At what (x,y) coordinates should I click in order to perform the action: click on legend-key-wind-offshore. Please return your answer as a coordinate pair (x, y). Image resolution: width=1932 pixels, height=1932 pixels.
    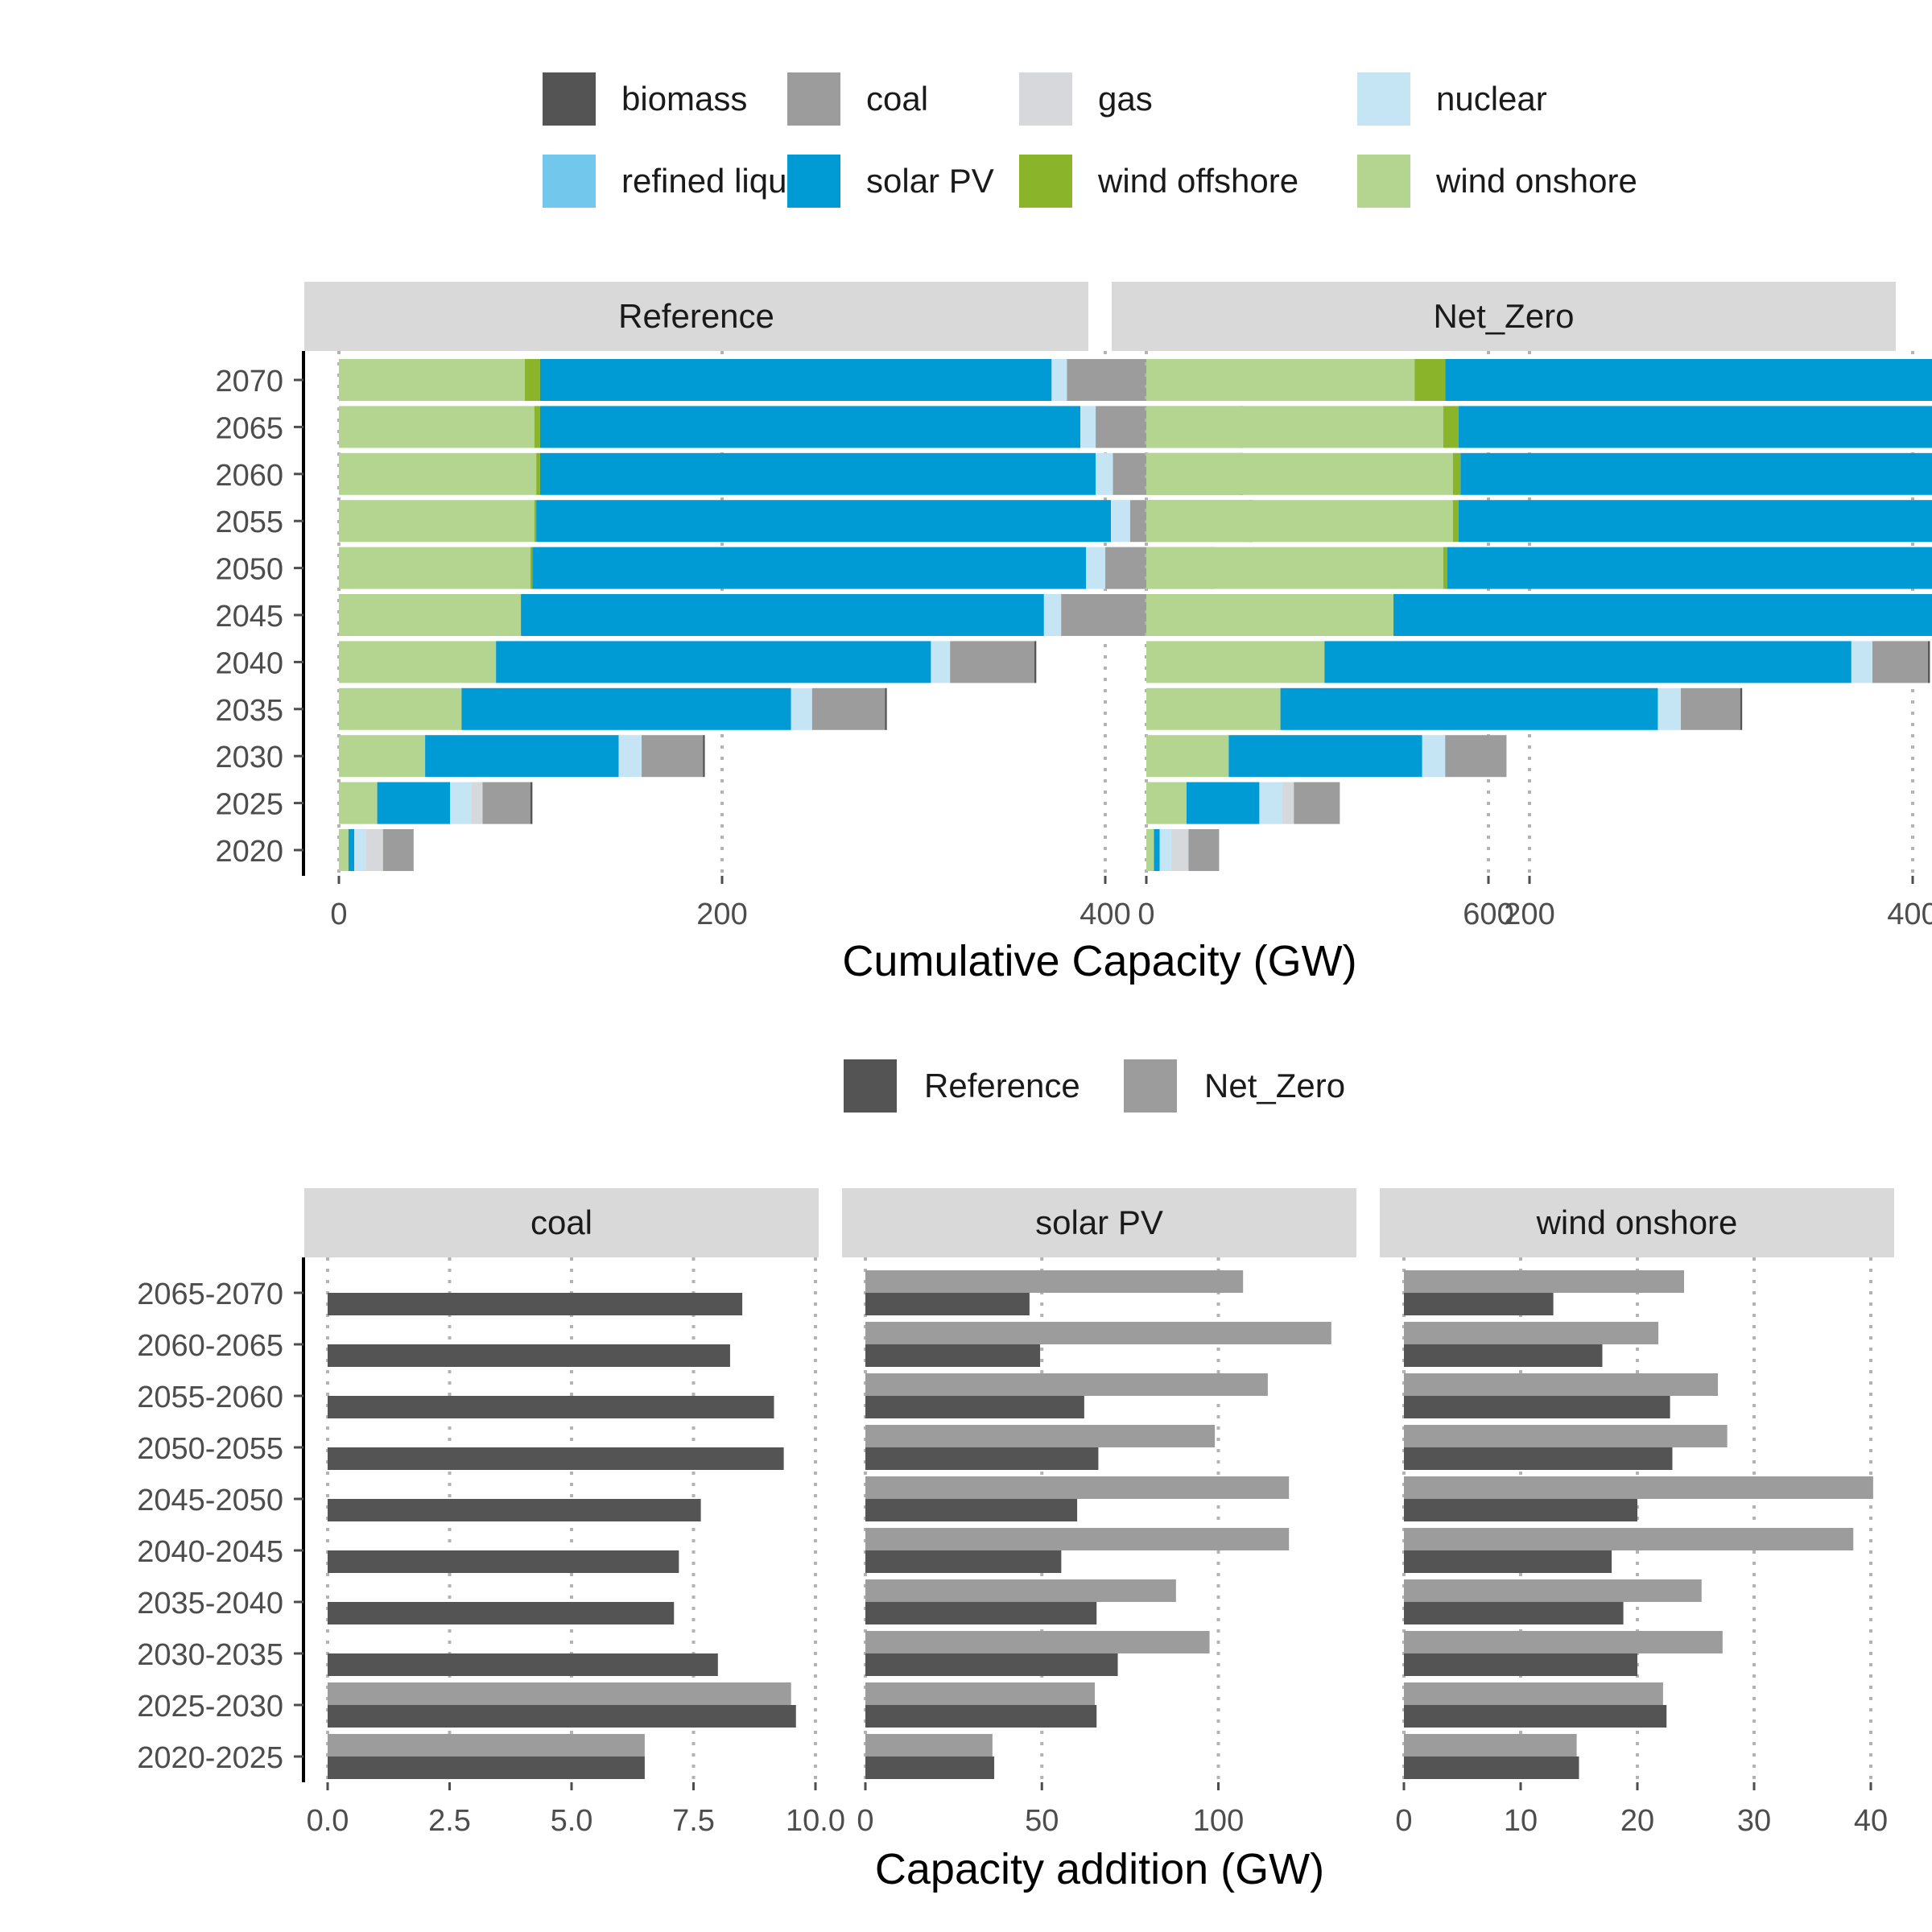
    Looking at the image, I should click on (1045, 181).